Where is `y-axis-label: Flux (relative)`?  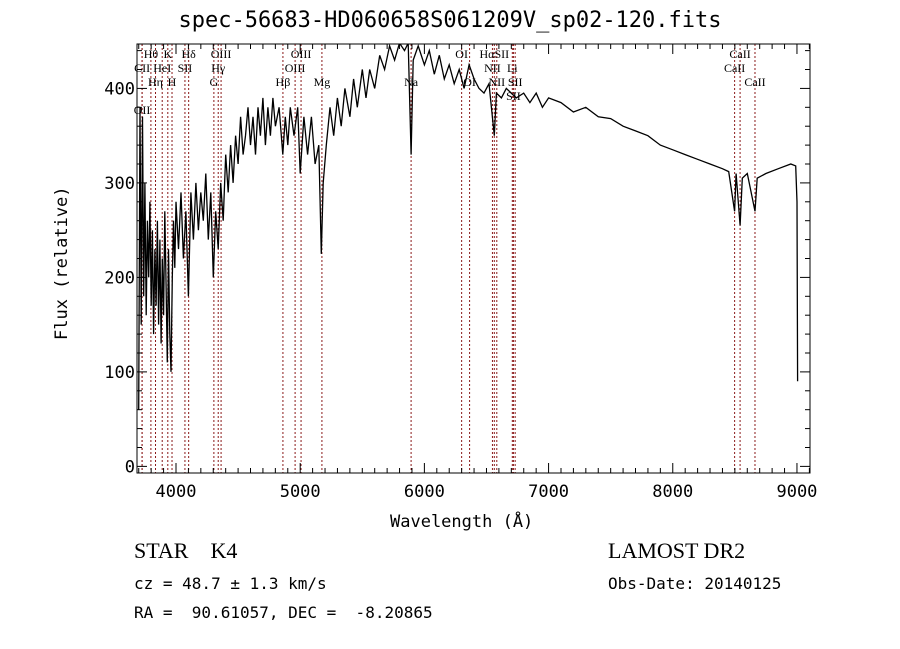
y-axis-label: Flux (relative) is located at coordinates (62, 263).